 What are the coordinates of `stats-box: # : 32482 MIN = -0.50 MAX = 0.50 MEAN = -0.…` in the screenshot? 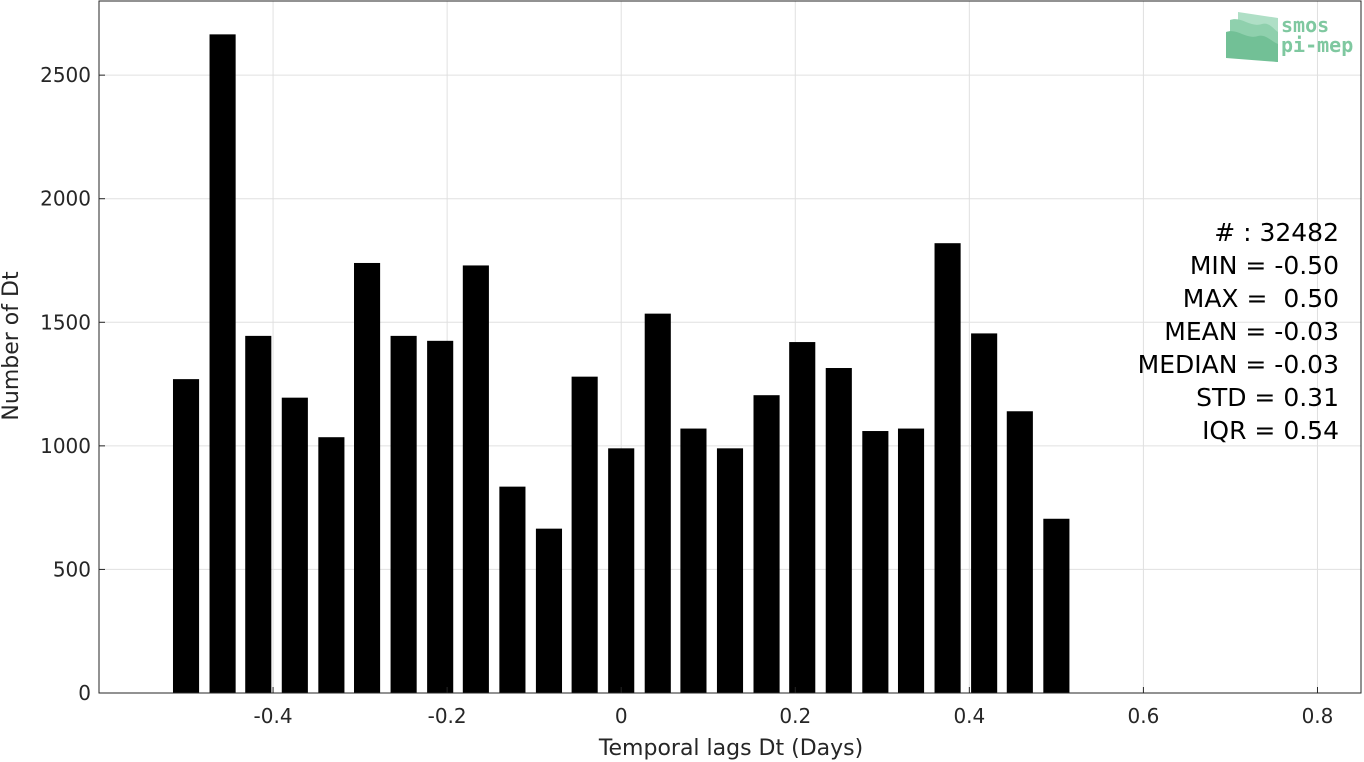 It's located at (1238, 331).